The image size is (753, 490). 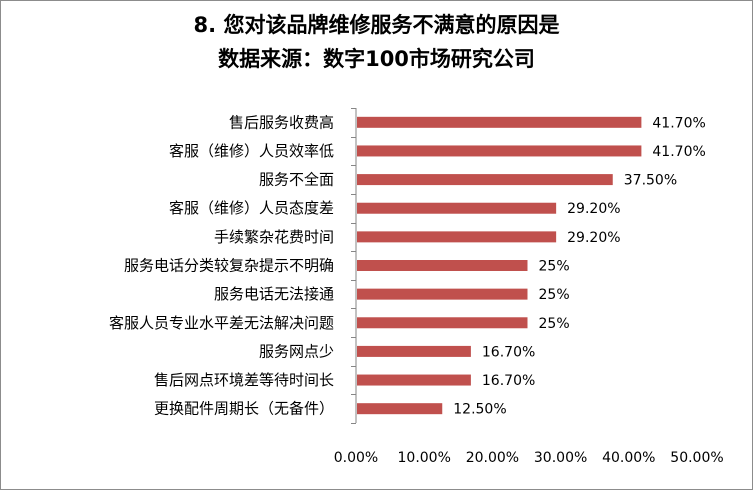 I want to click on x-tick-label: 0.00%, so click(x=356, y=458).